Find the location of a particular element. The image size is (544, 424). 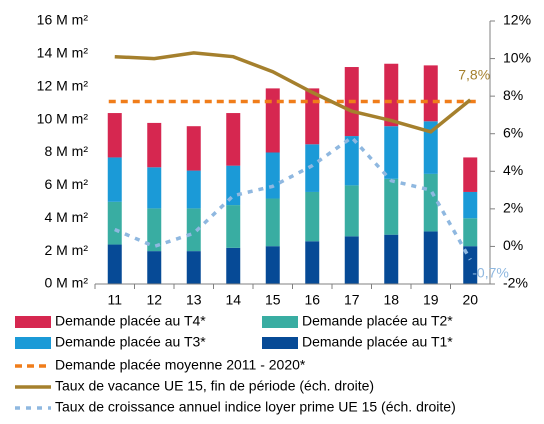

y2-tick-label: 8% is located at coordinates (513, 95).